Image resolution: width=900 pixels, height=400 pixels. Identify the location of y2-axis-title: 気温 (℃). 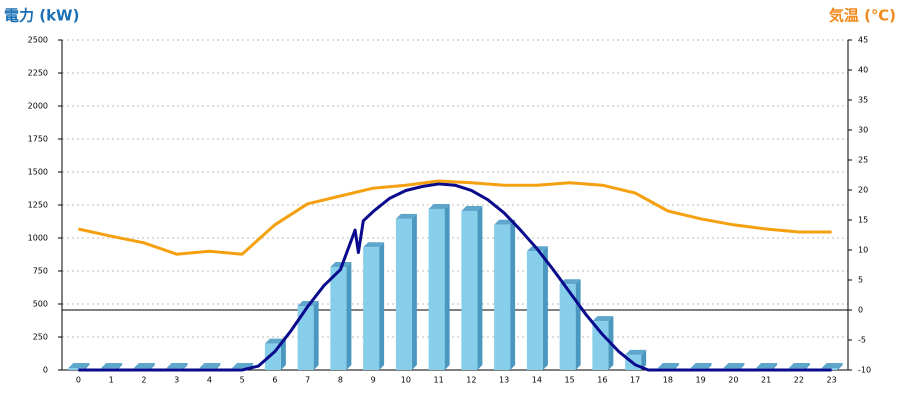
(862, 16).